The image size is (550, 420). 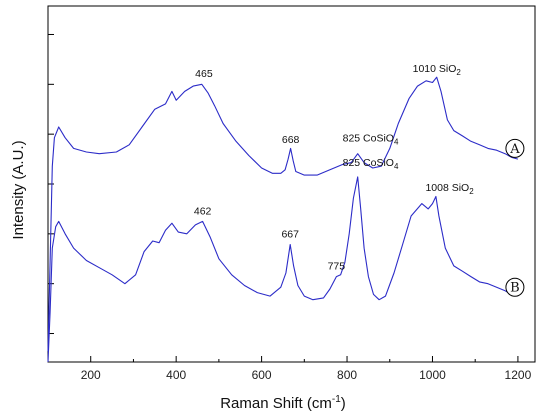 I want to click on series-marker-B: B, so click(x=515, y=287).